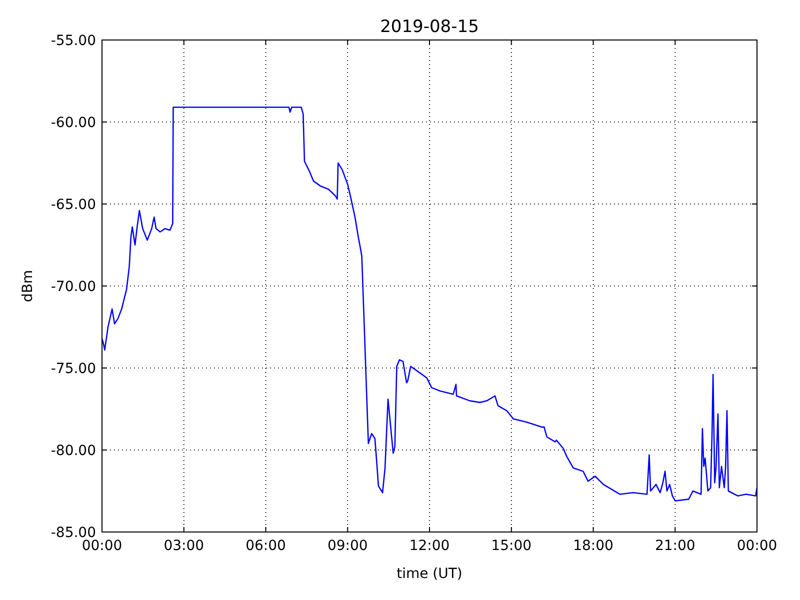 The height and width of the screenshot is (600, 800). What do you see at coordinates (73, 40) in the screenshot?
I see `y-tick-label: -55.00` at bounding box center [73, 40].